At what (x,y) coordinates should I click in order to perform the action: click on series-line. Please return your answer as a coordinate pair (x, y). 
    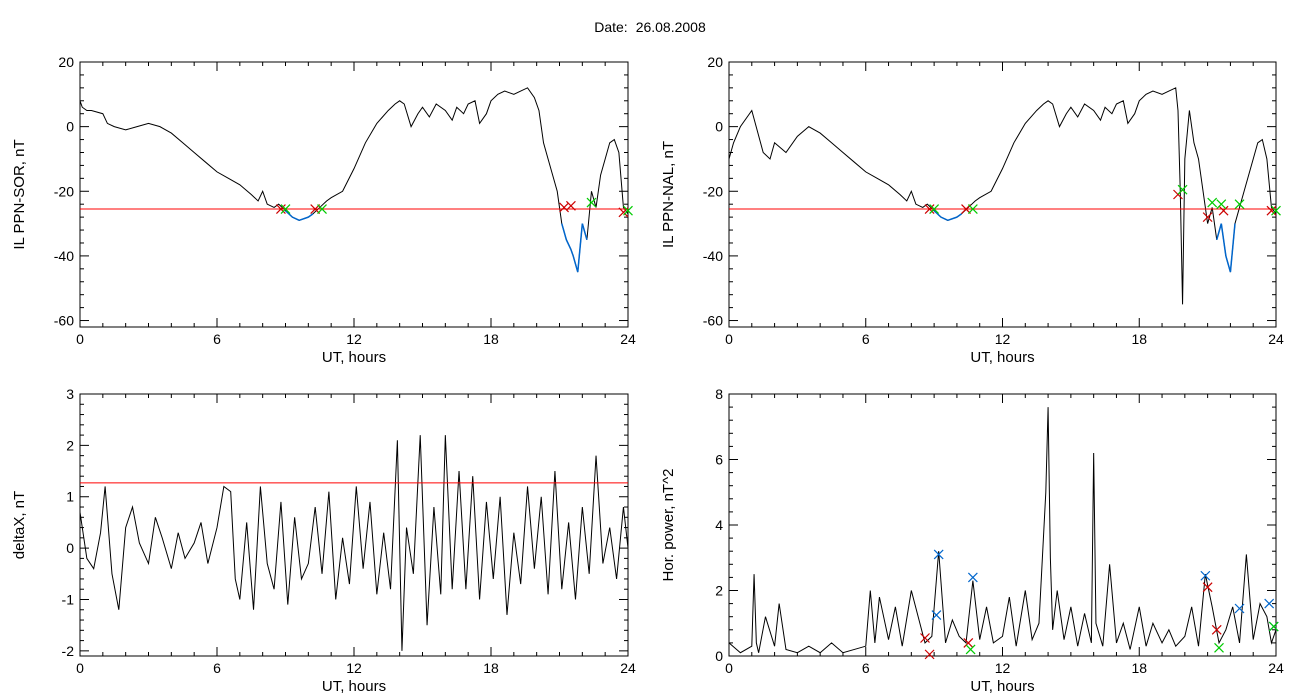
    Looking at the image, I should click on (354, 180).